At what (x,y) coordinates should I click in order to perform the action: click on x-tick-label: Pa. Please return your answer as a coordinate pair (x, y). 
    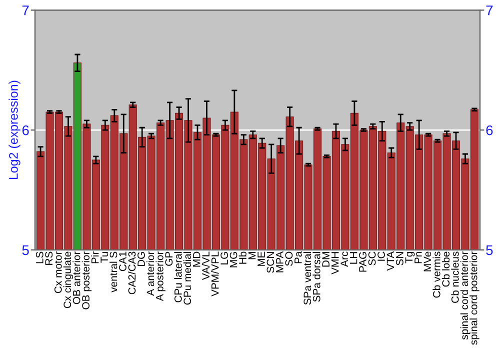
    Looking at the image, I should click on (298, 257).